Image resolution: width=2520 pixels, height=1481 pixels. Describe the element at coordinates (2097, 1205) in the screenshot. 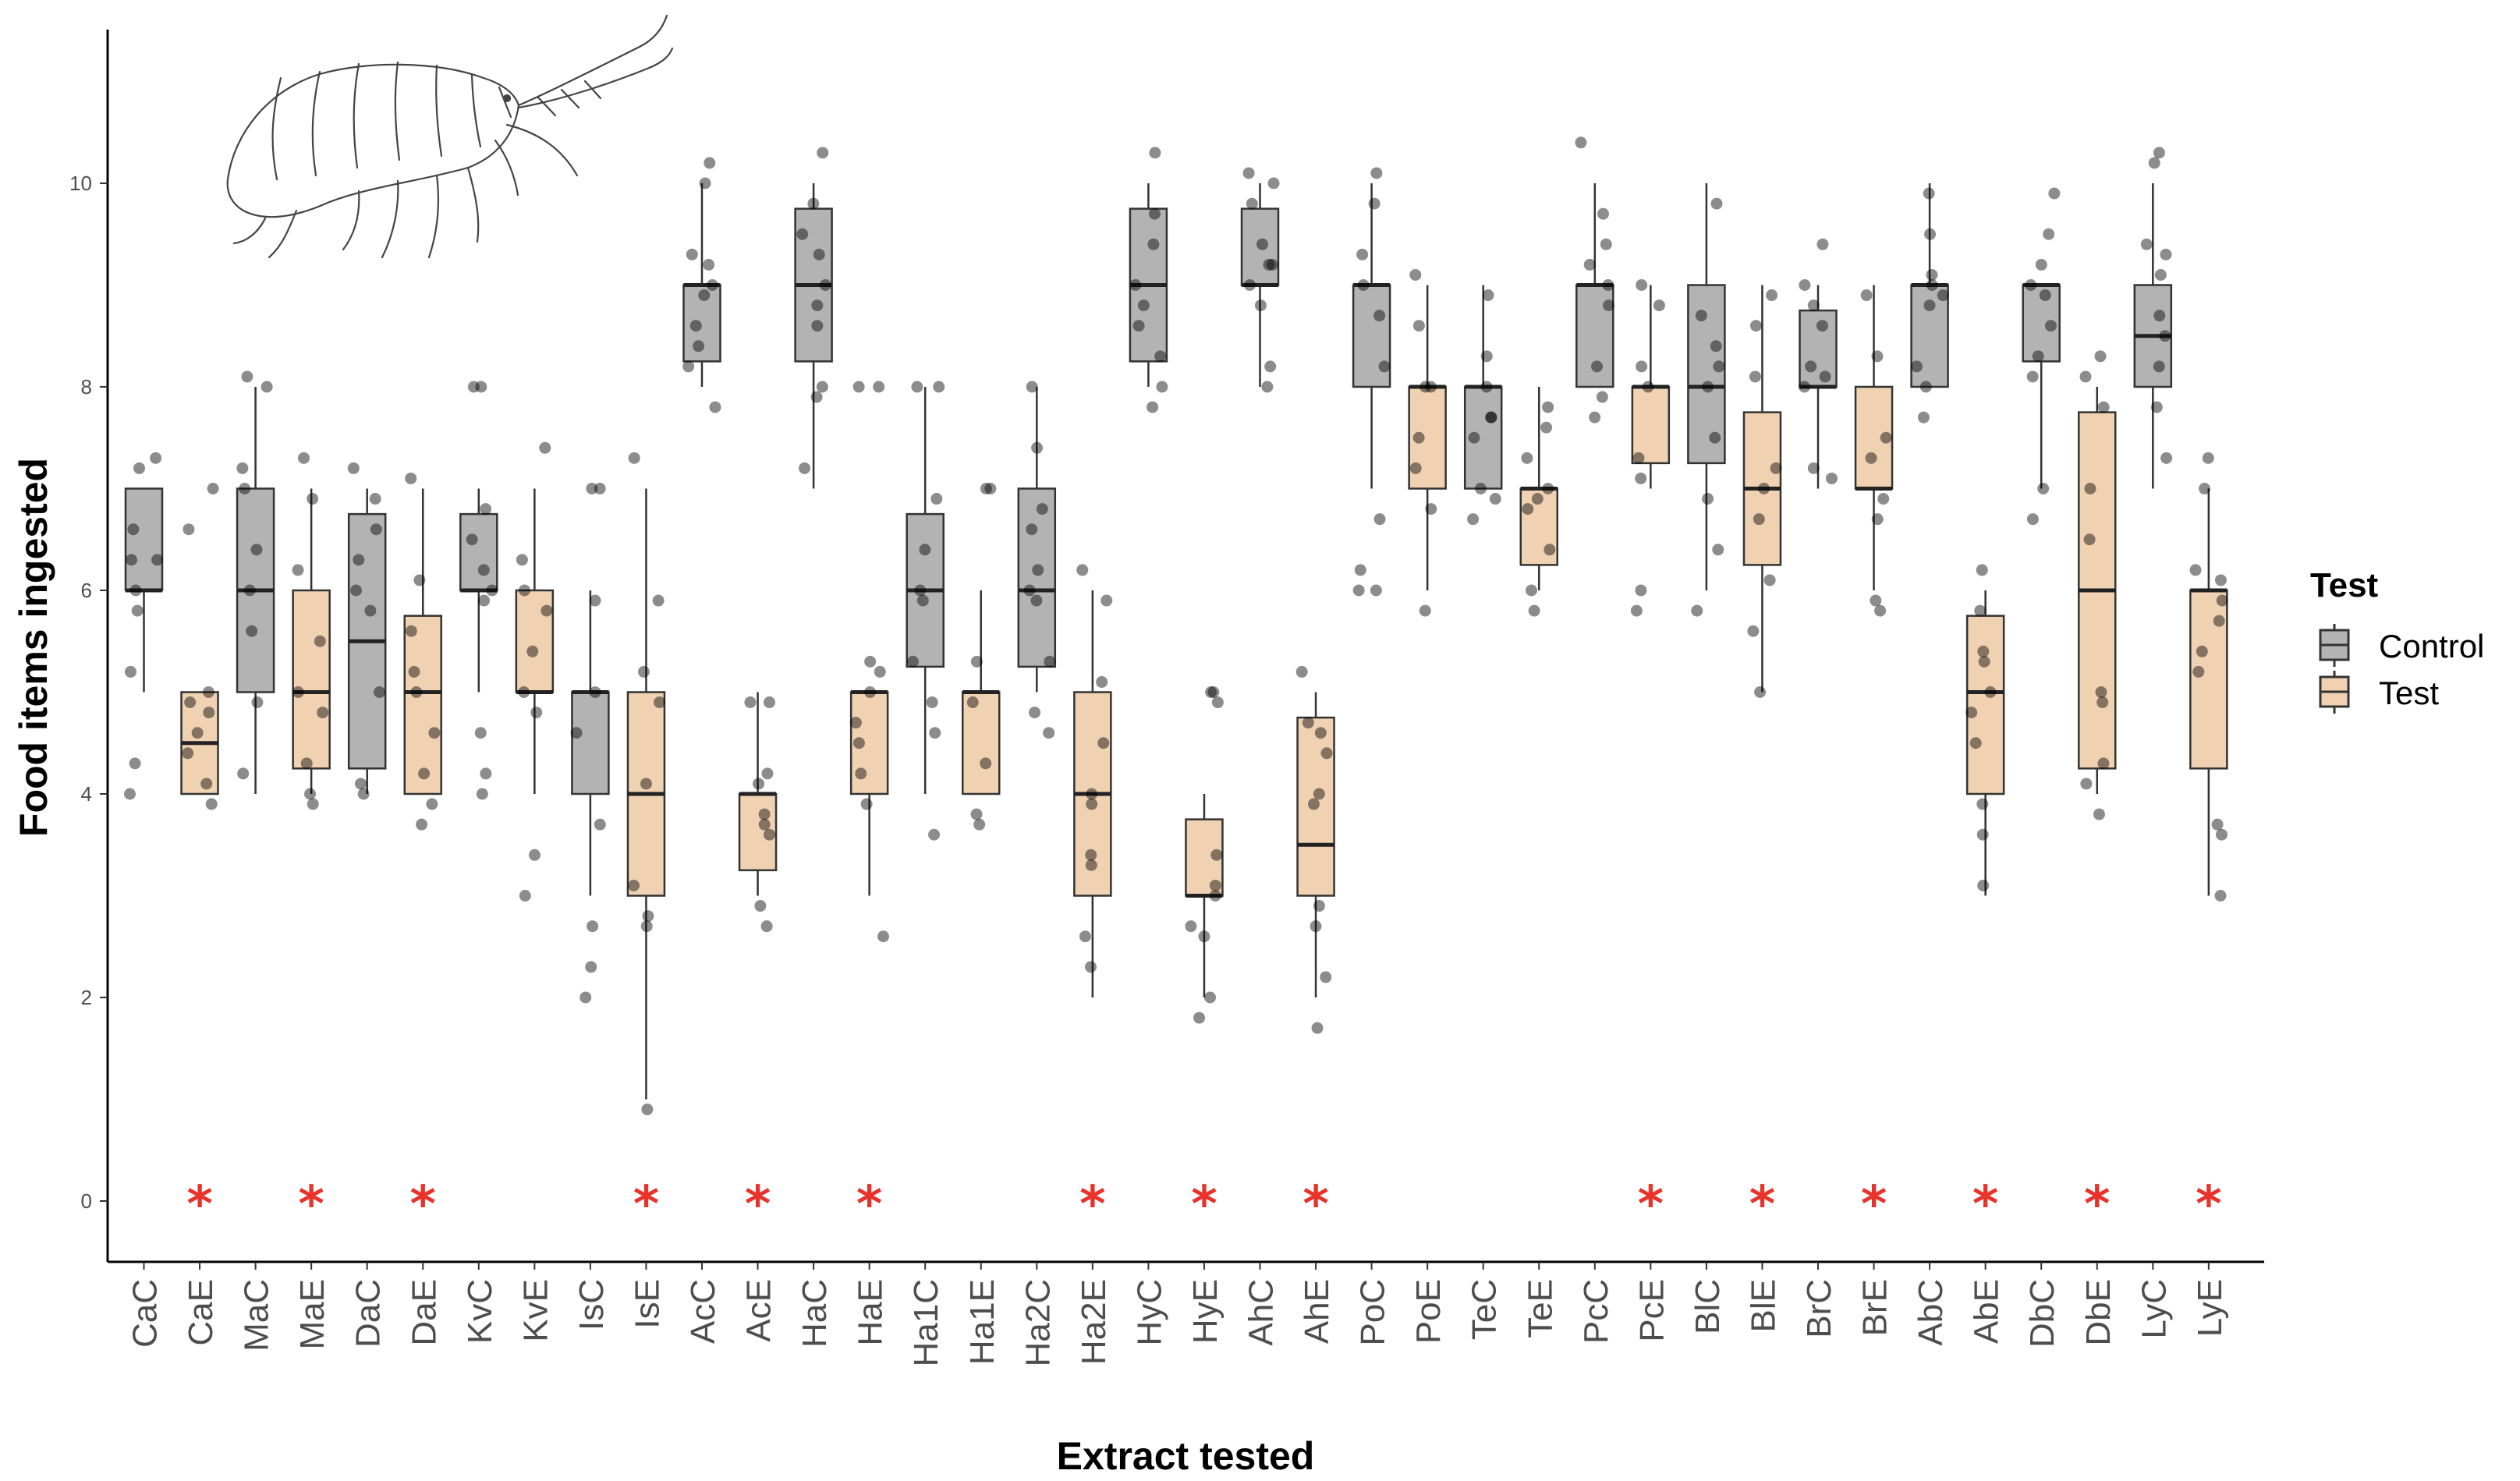

I see `significance-star-Db: *` at that location.